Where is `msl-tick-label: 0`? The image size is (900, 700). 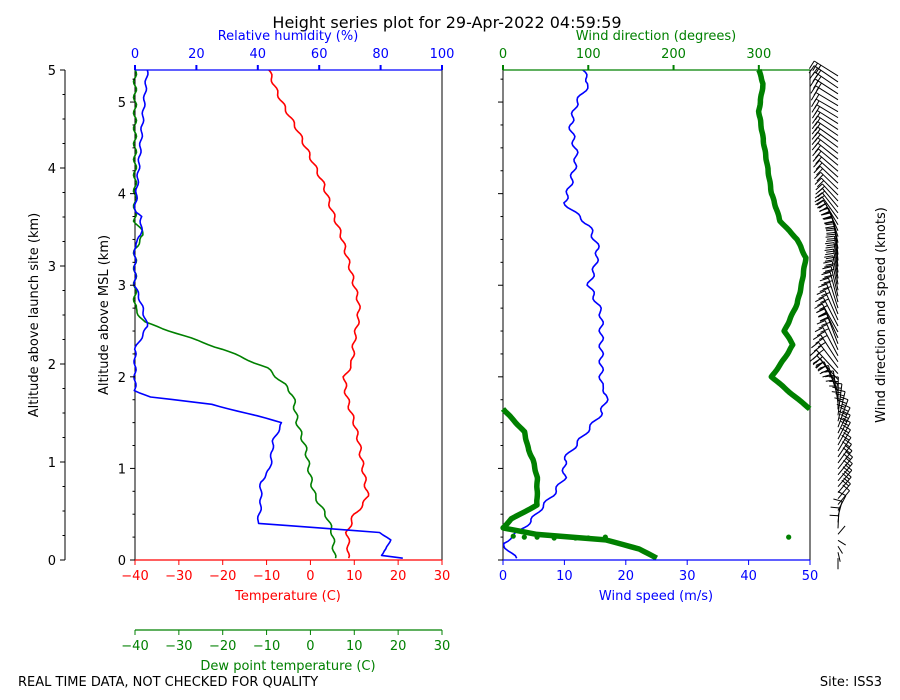
msl-tick-label: 0 is located at coordinates (122, 561).